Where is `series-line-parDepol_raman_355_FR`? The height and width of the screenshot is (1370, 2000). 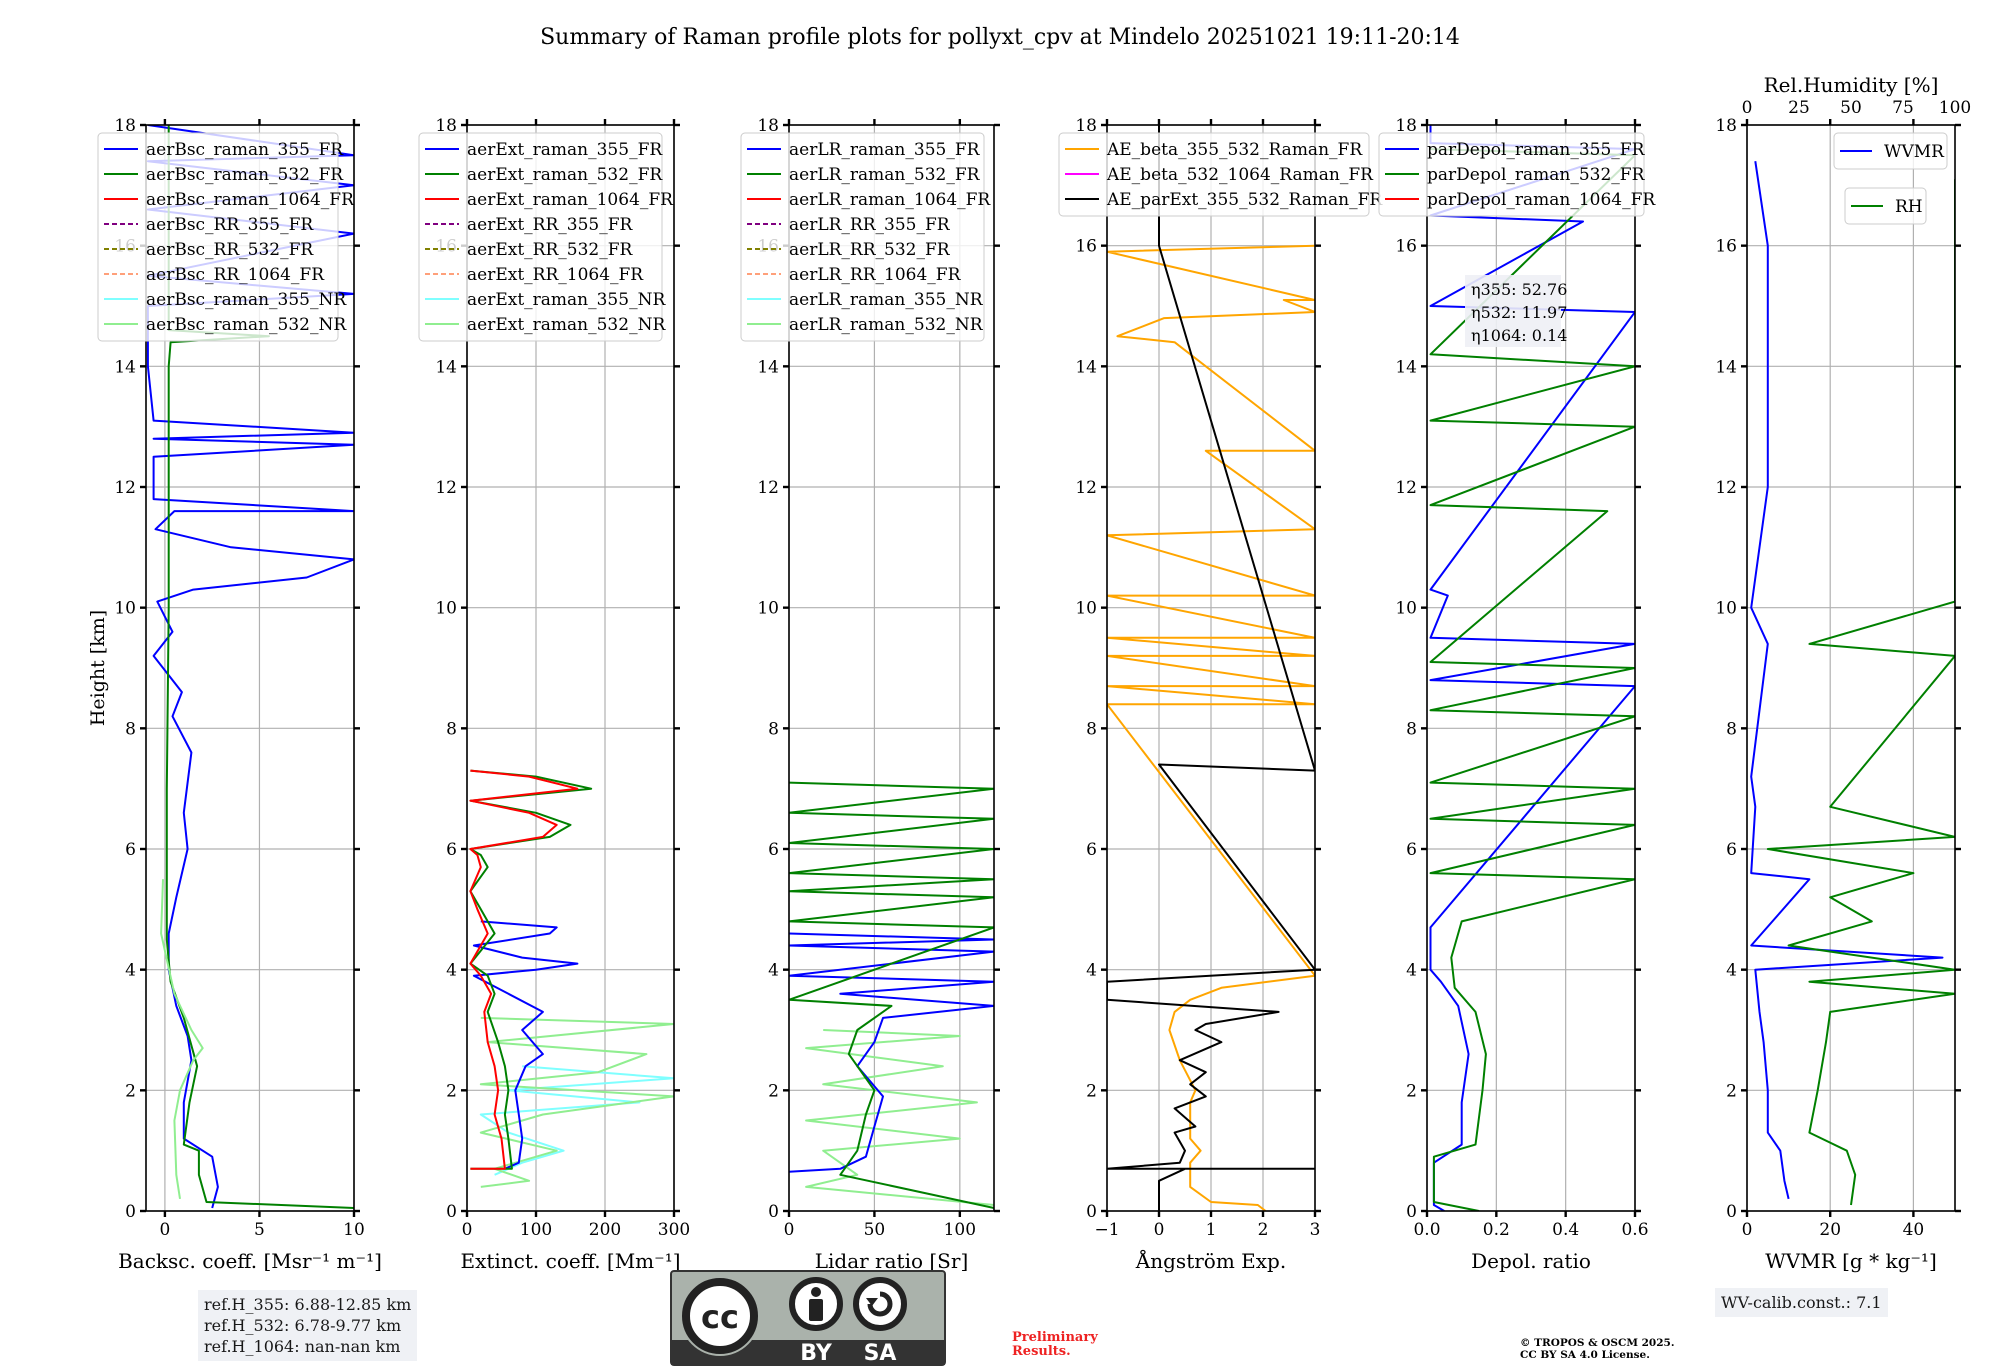 series-line-parDepol_raman_355_FR is located at coordinates (1532, 668).